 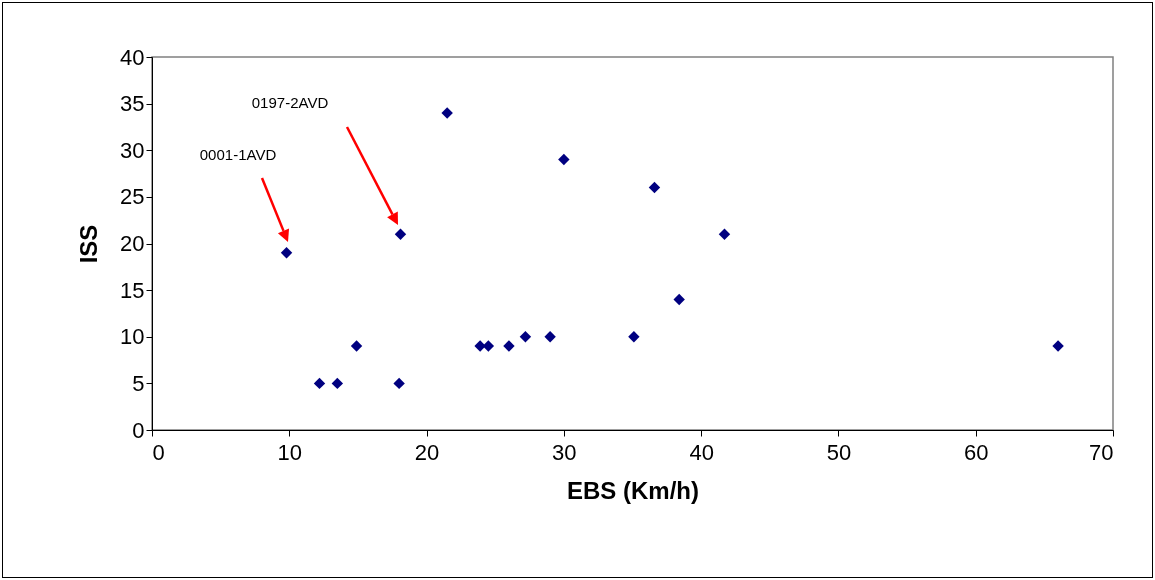 I want to click on y-tick-label: 40, so click(x=132, y=57).